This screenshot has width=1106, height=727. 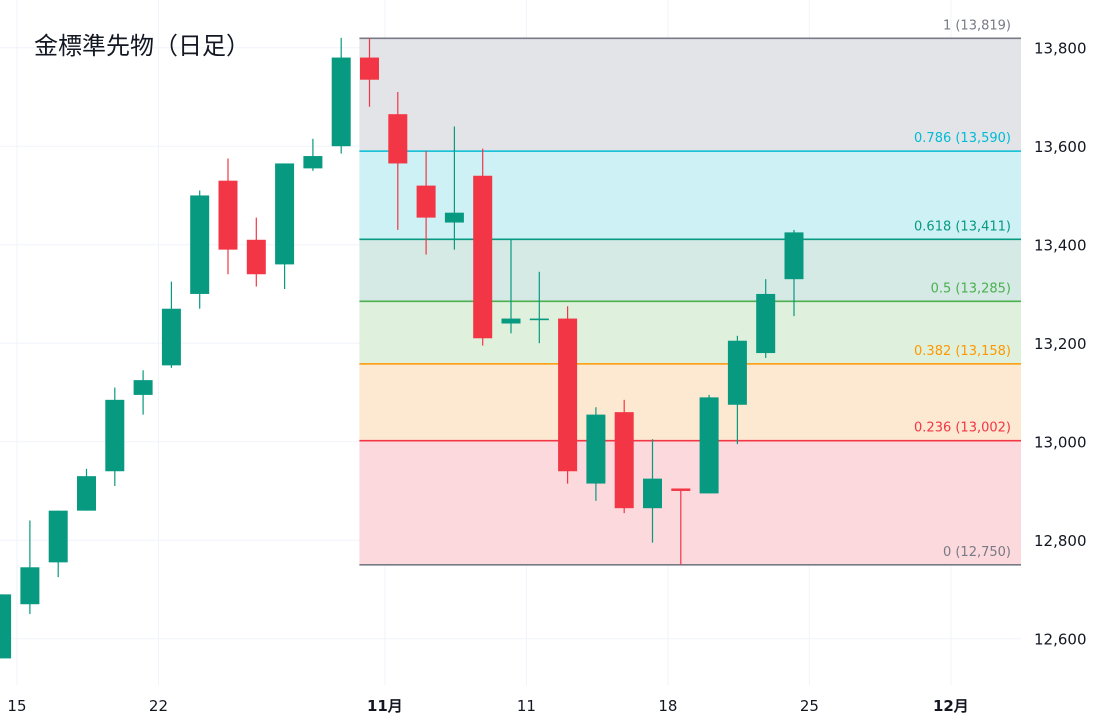 I want to click on fib-level-label: 0.618 (13,411), so click(x=962, y=226).